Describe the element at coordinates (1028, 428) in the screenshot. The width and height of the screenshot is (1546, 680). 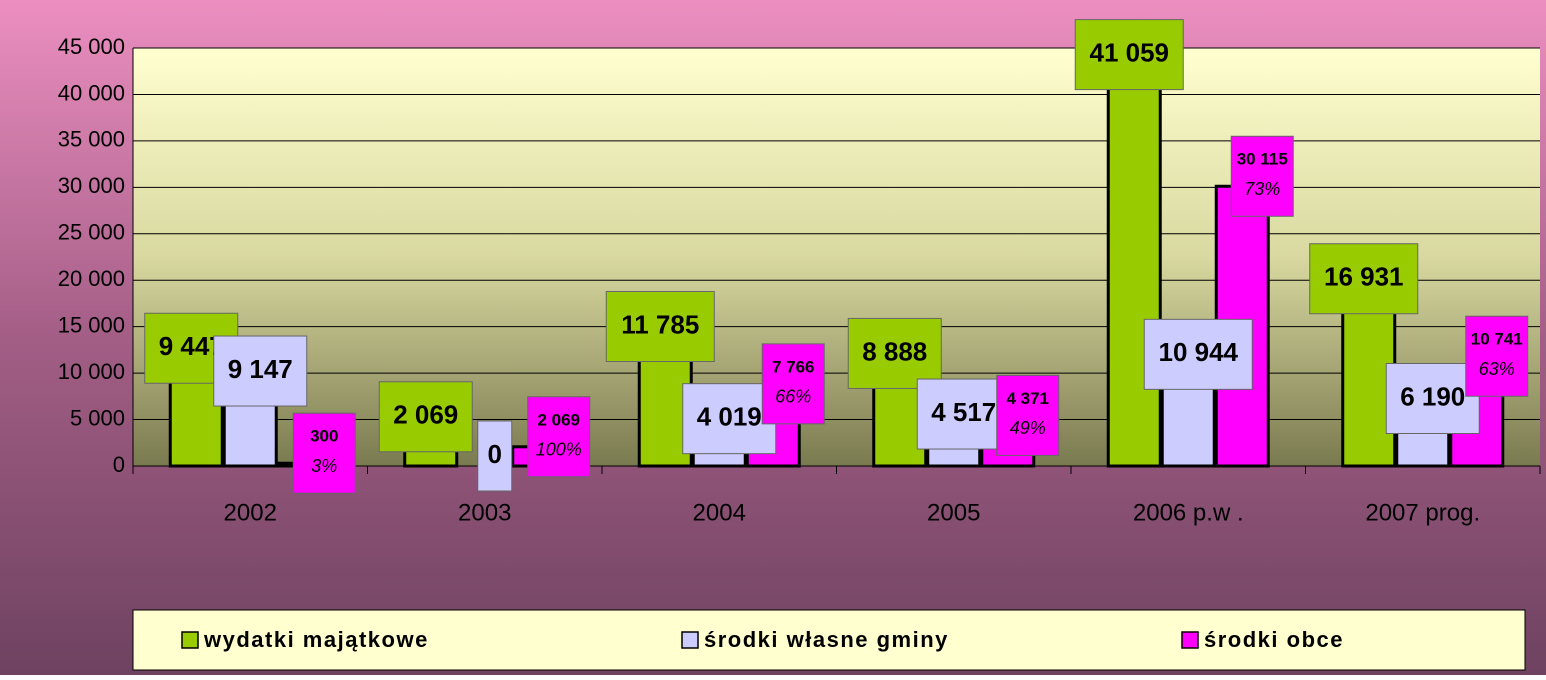
I see `share-label: 49%` at that location.